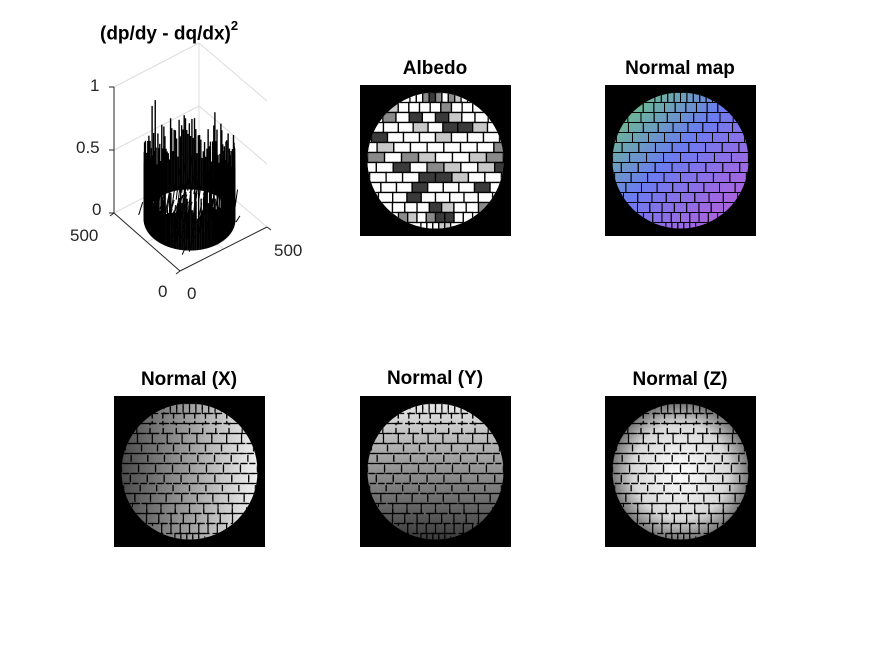 Image resolution: width=875 pixels, height=656 pixels. What do you see at coordinates (680, 471) in the screenshot?
I see `normal-z-image` at bounding box center [680, 471].